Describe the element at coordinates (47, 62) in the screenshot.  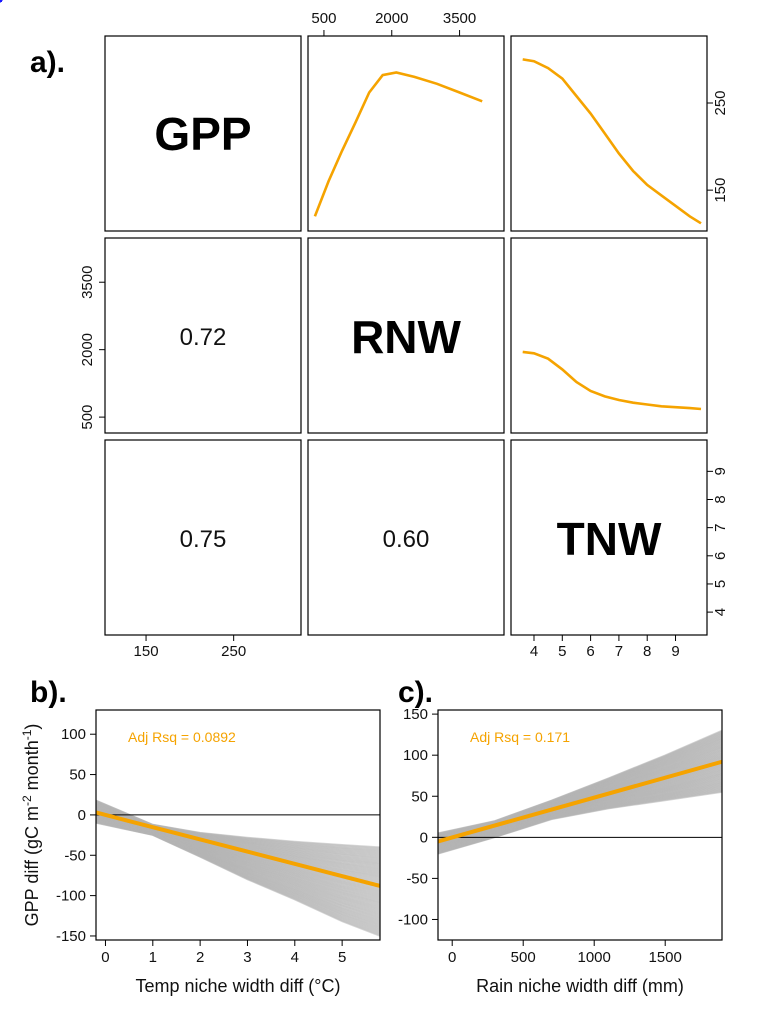
I see `panel-letter-a: a).` at that location.